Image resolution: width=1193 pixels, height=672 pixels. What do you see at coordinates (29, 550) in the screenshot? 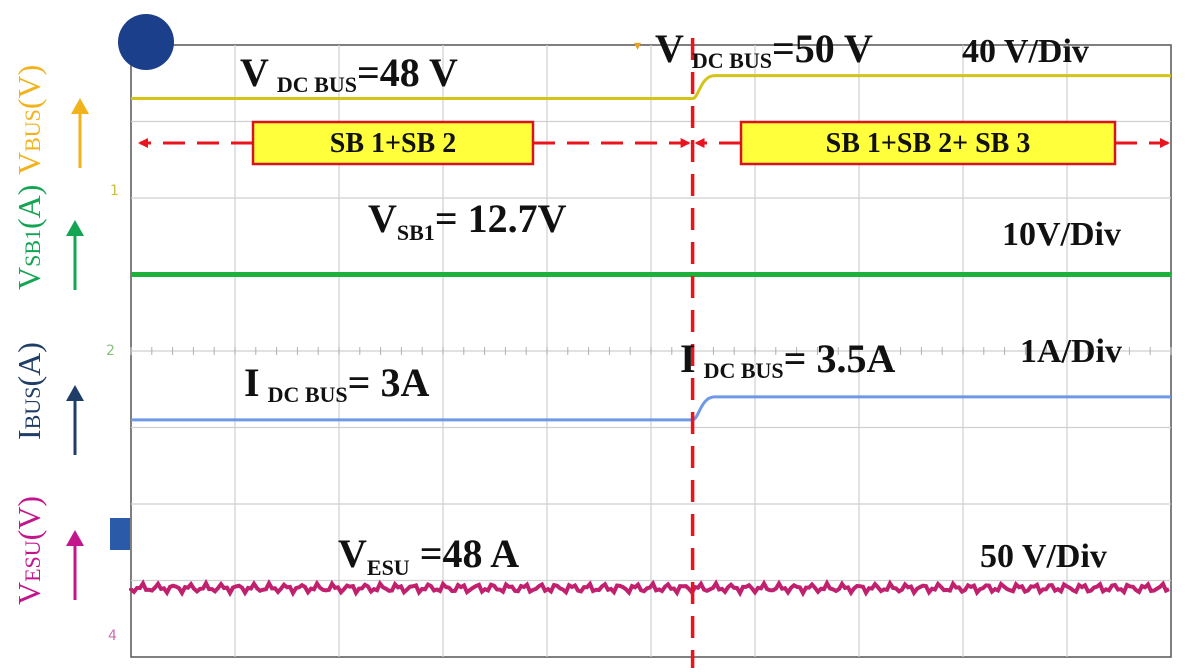
I see `axis-label-vesu: VESU(V)` at bounding box center [29, 550].